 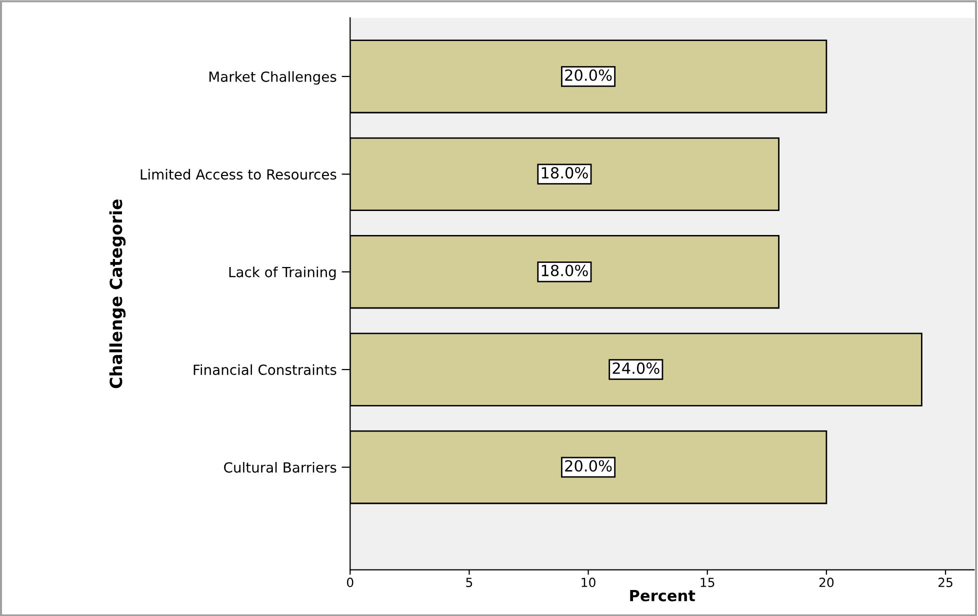 What do you see at coordinates (826, 583) in the screenshot?
I see `x-tick-label: 20` at bounding box center [826, 583].